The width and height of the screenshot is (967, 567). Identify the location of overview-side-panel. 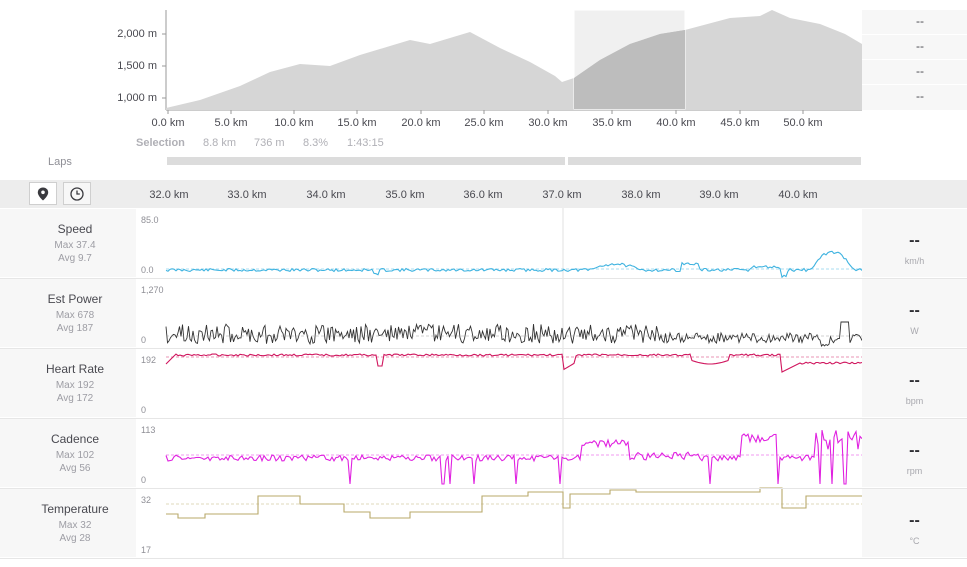
(914, 60).